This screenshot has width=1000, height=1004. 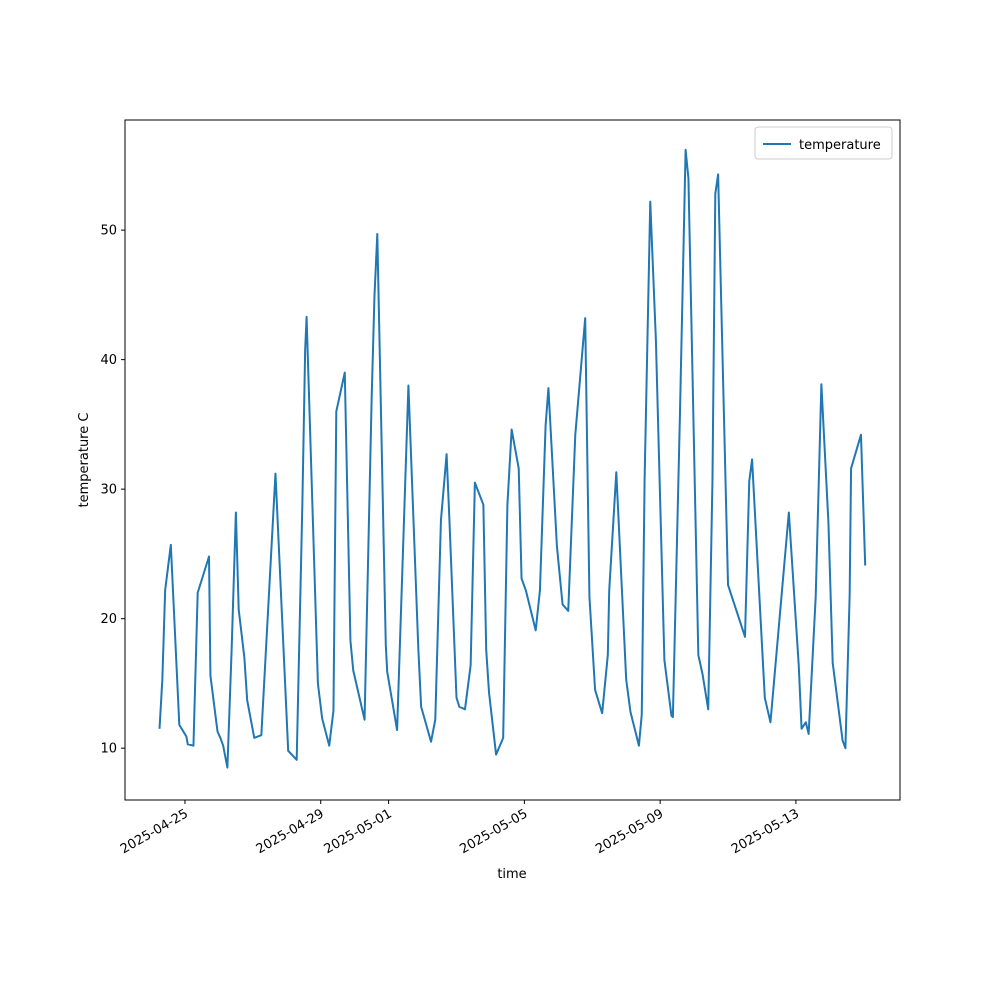 What do you see at coordinates (511, 874) in the screenshot?
I see `x-axis-label: time` at bounding box center [511, 874].